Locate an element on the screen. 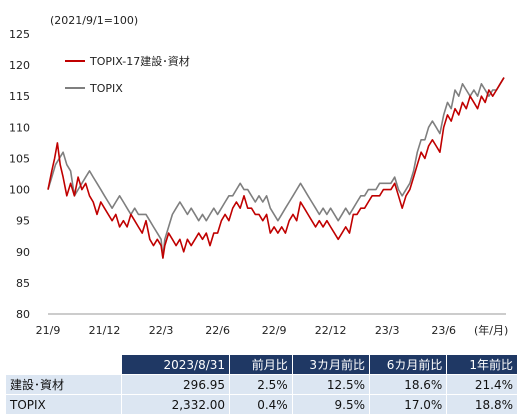  table-header-date: 2023/8/31 is located at coordinates (176, 365).